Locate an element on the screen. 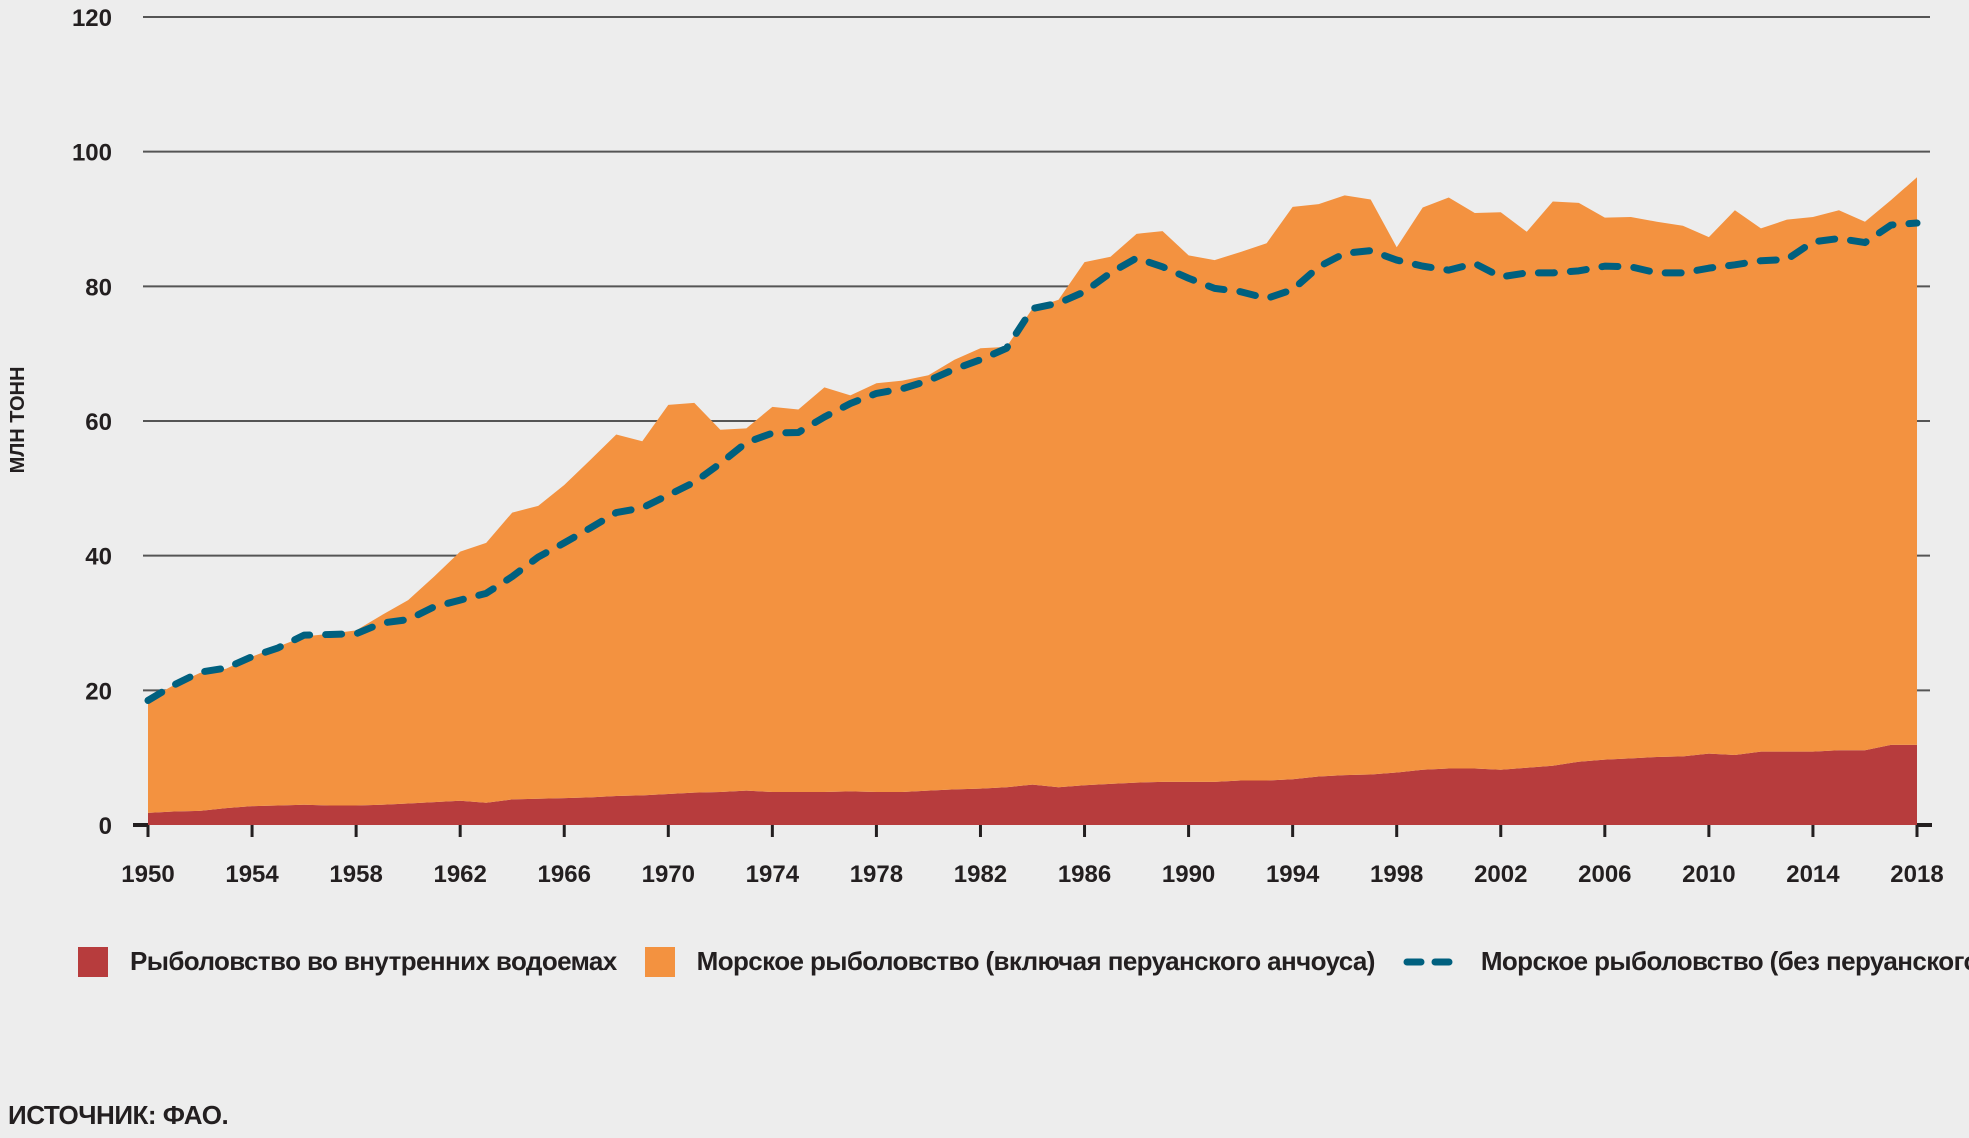 The width and height of the screenshot is (1969, 1138). x-tick-label: 1982 is located at coordinates (980, 874).